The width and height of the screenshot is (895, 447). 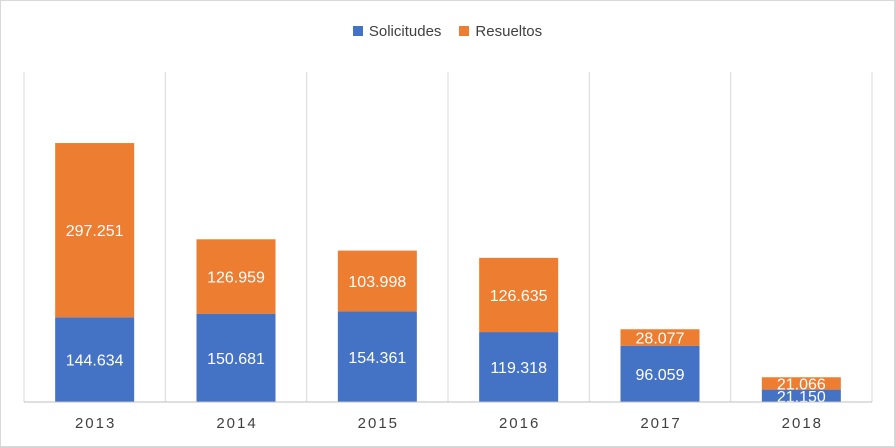 I want to click on bar-resueltos-2015, so click(x=377, y=281).